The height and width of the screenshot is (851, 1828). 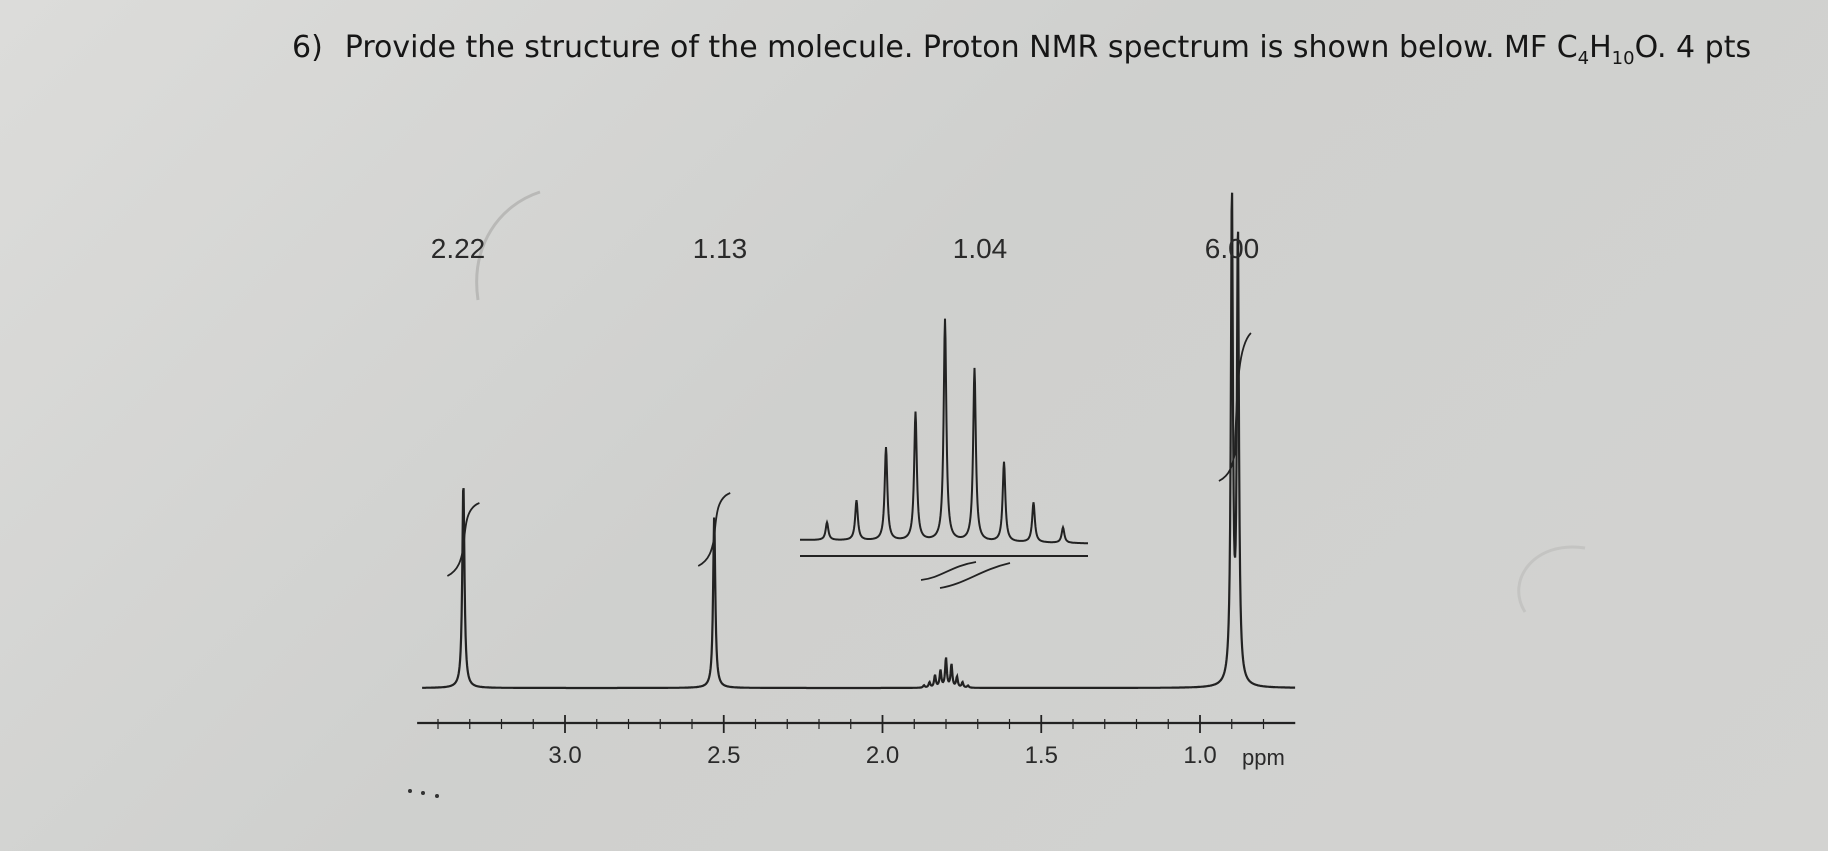 What do you see at coordinates (1600, 47) in the screenshot?
I see `formula-h: H` at bounding box center [1600, 47].